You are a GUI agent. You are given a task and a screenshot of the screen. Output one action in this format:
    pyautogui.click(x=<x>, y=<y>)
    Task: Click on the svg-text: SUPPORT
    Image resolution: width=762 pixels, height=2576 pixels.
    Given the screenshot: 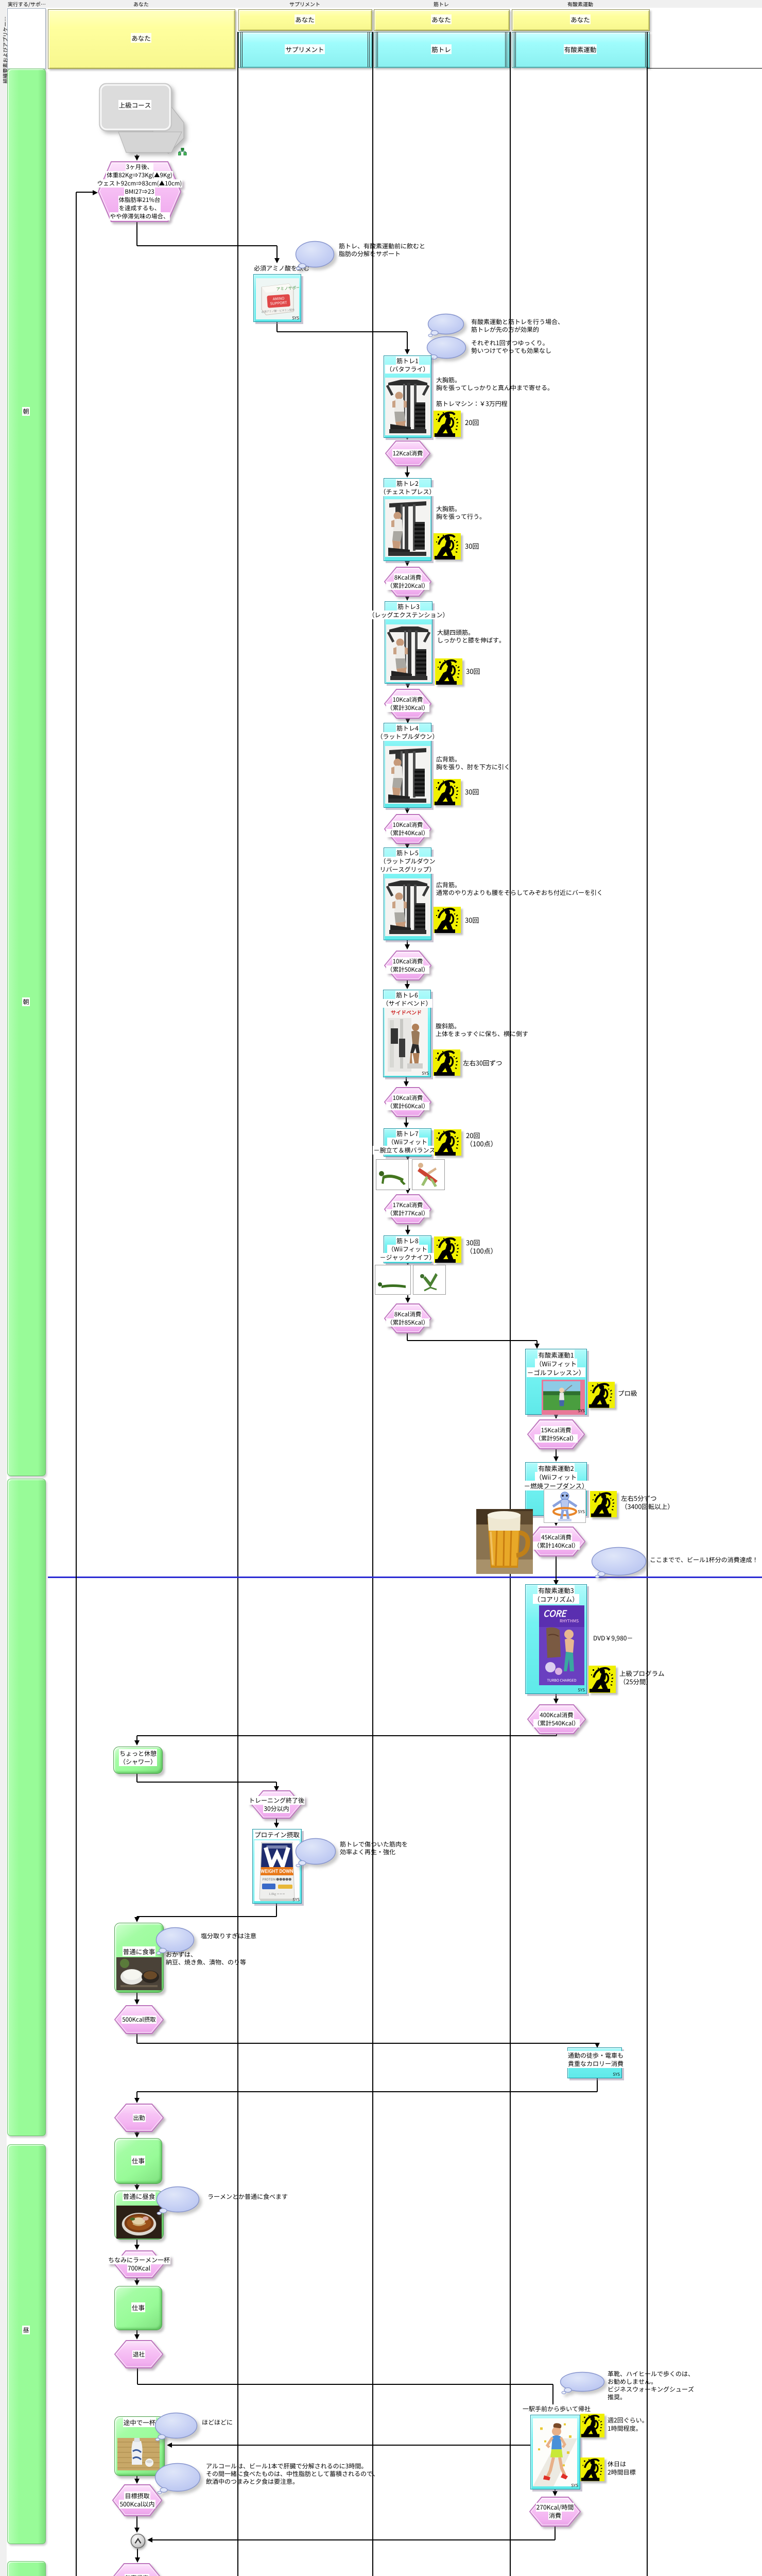 What is the action you would take?
    pyautogui.click(x=278, y=303)
    